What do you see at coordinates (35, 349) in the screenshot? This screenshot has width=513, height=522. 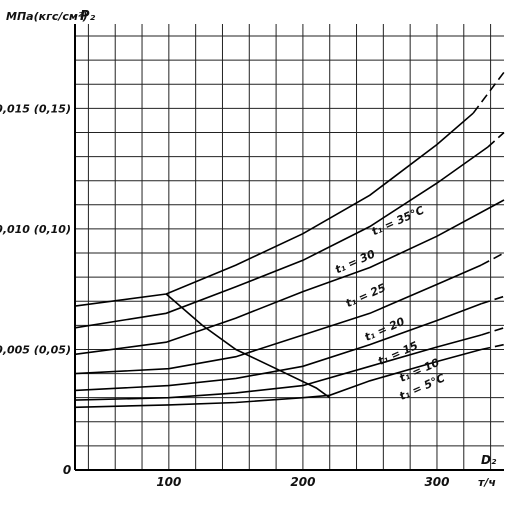 I see `y-tick-label: 0,005 (0,05)` at bounding box center [35, 349].